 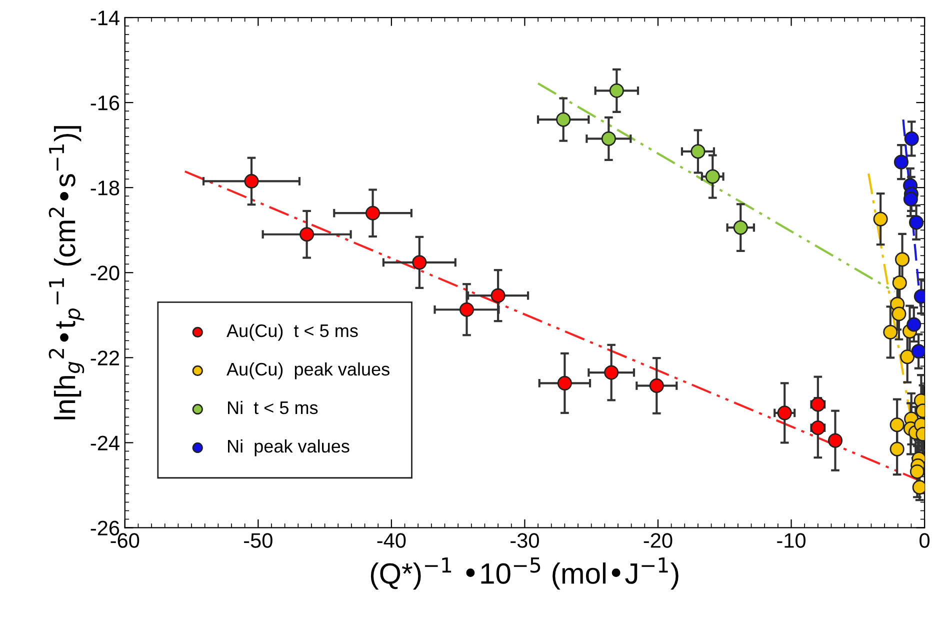 I want to click on y-tick-label: -22, so click(x=104, y=358).